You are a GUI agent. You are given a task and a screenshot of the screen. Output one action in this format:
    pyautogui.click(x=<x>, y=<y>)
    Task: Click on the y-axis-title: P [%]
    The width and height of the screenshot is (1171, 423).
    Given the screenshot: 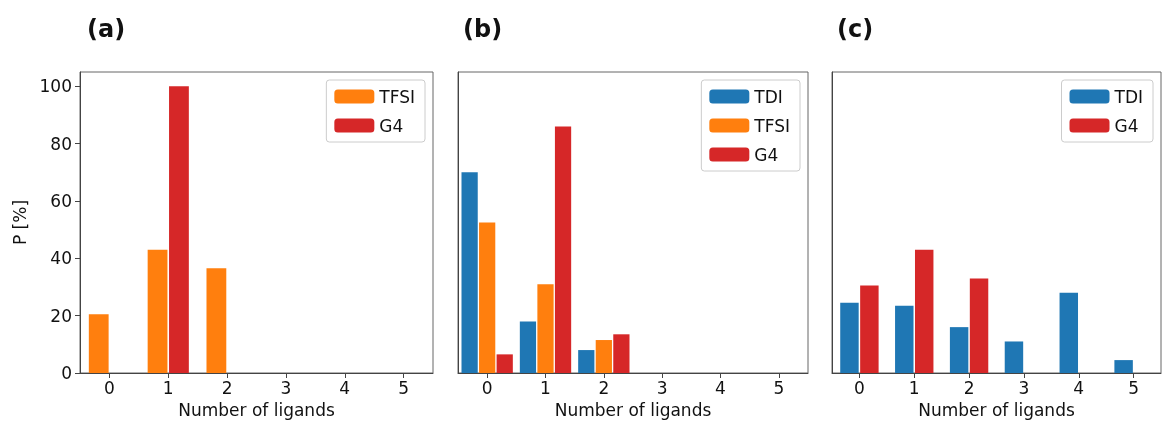 What is the action you would take?
    pyautogui.click(x=20, y=222)
    